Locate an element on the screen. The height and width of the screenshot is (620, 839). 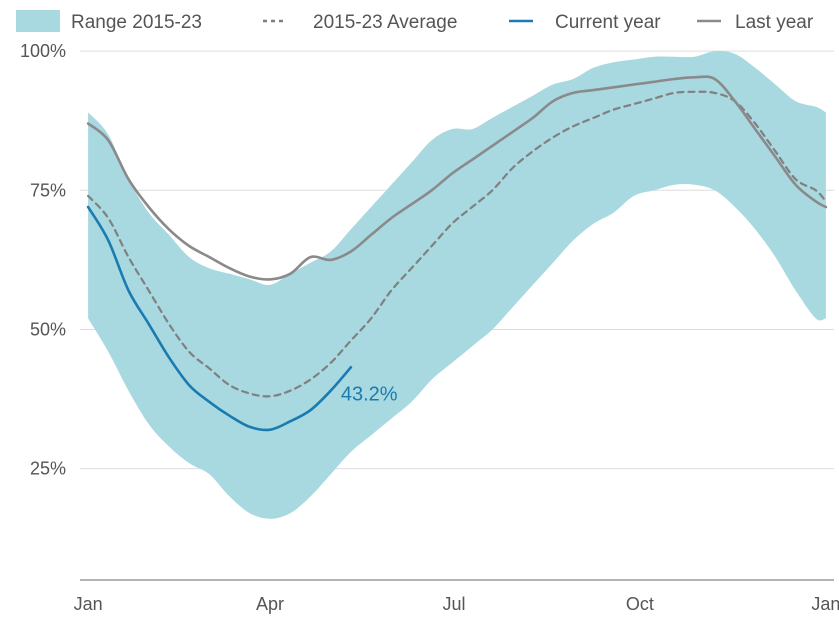
series-end-label: 43.2% is located at coordinates (369, 394).